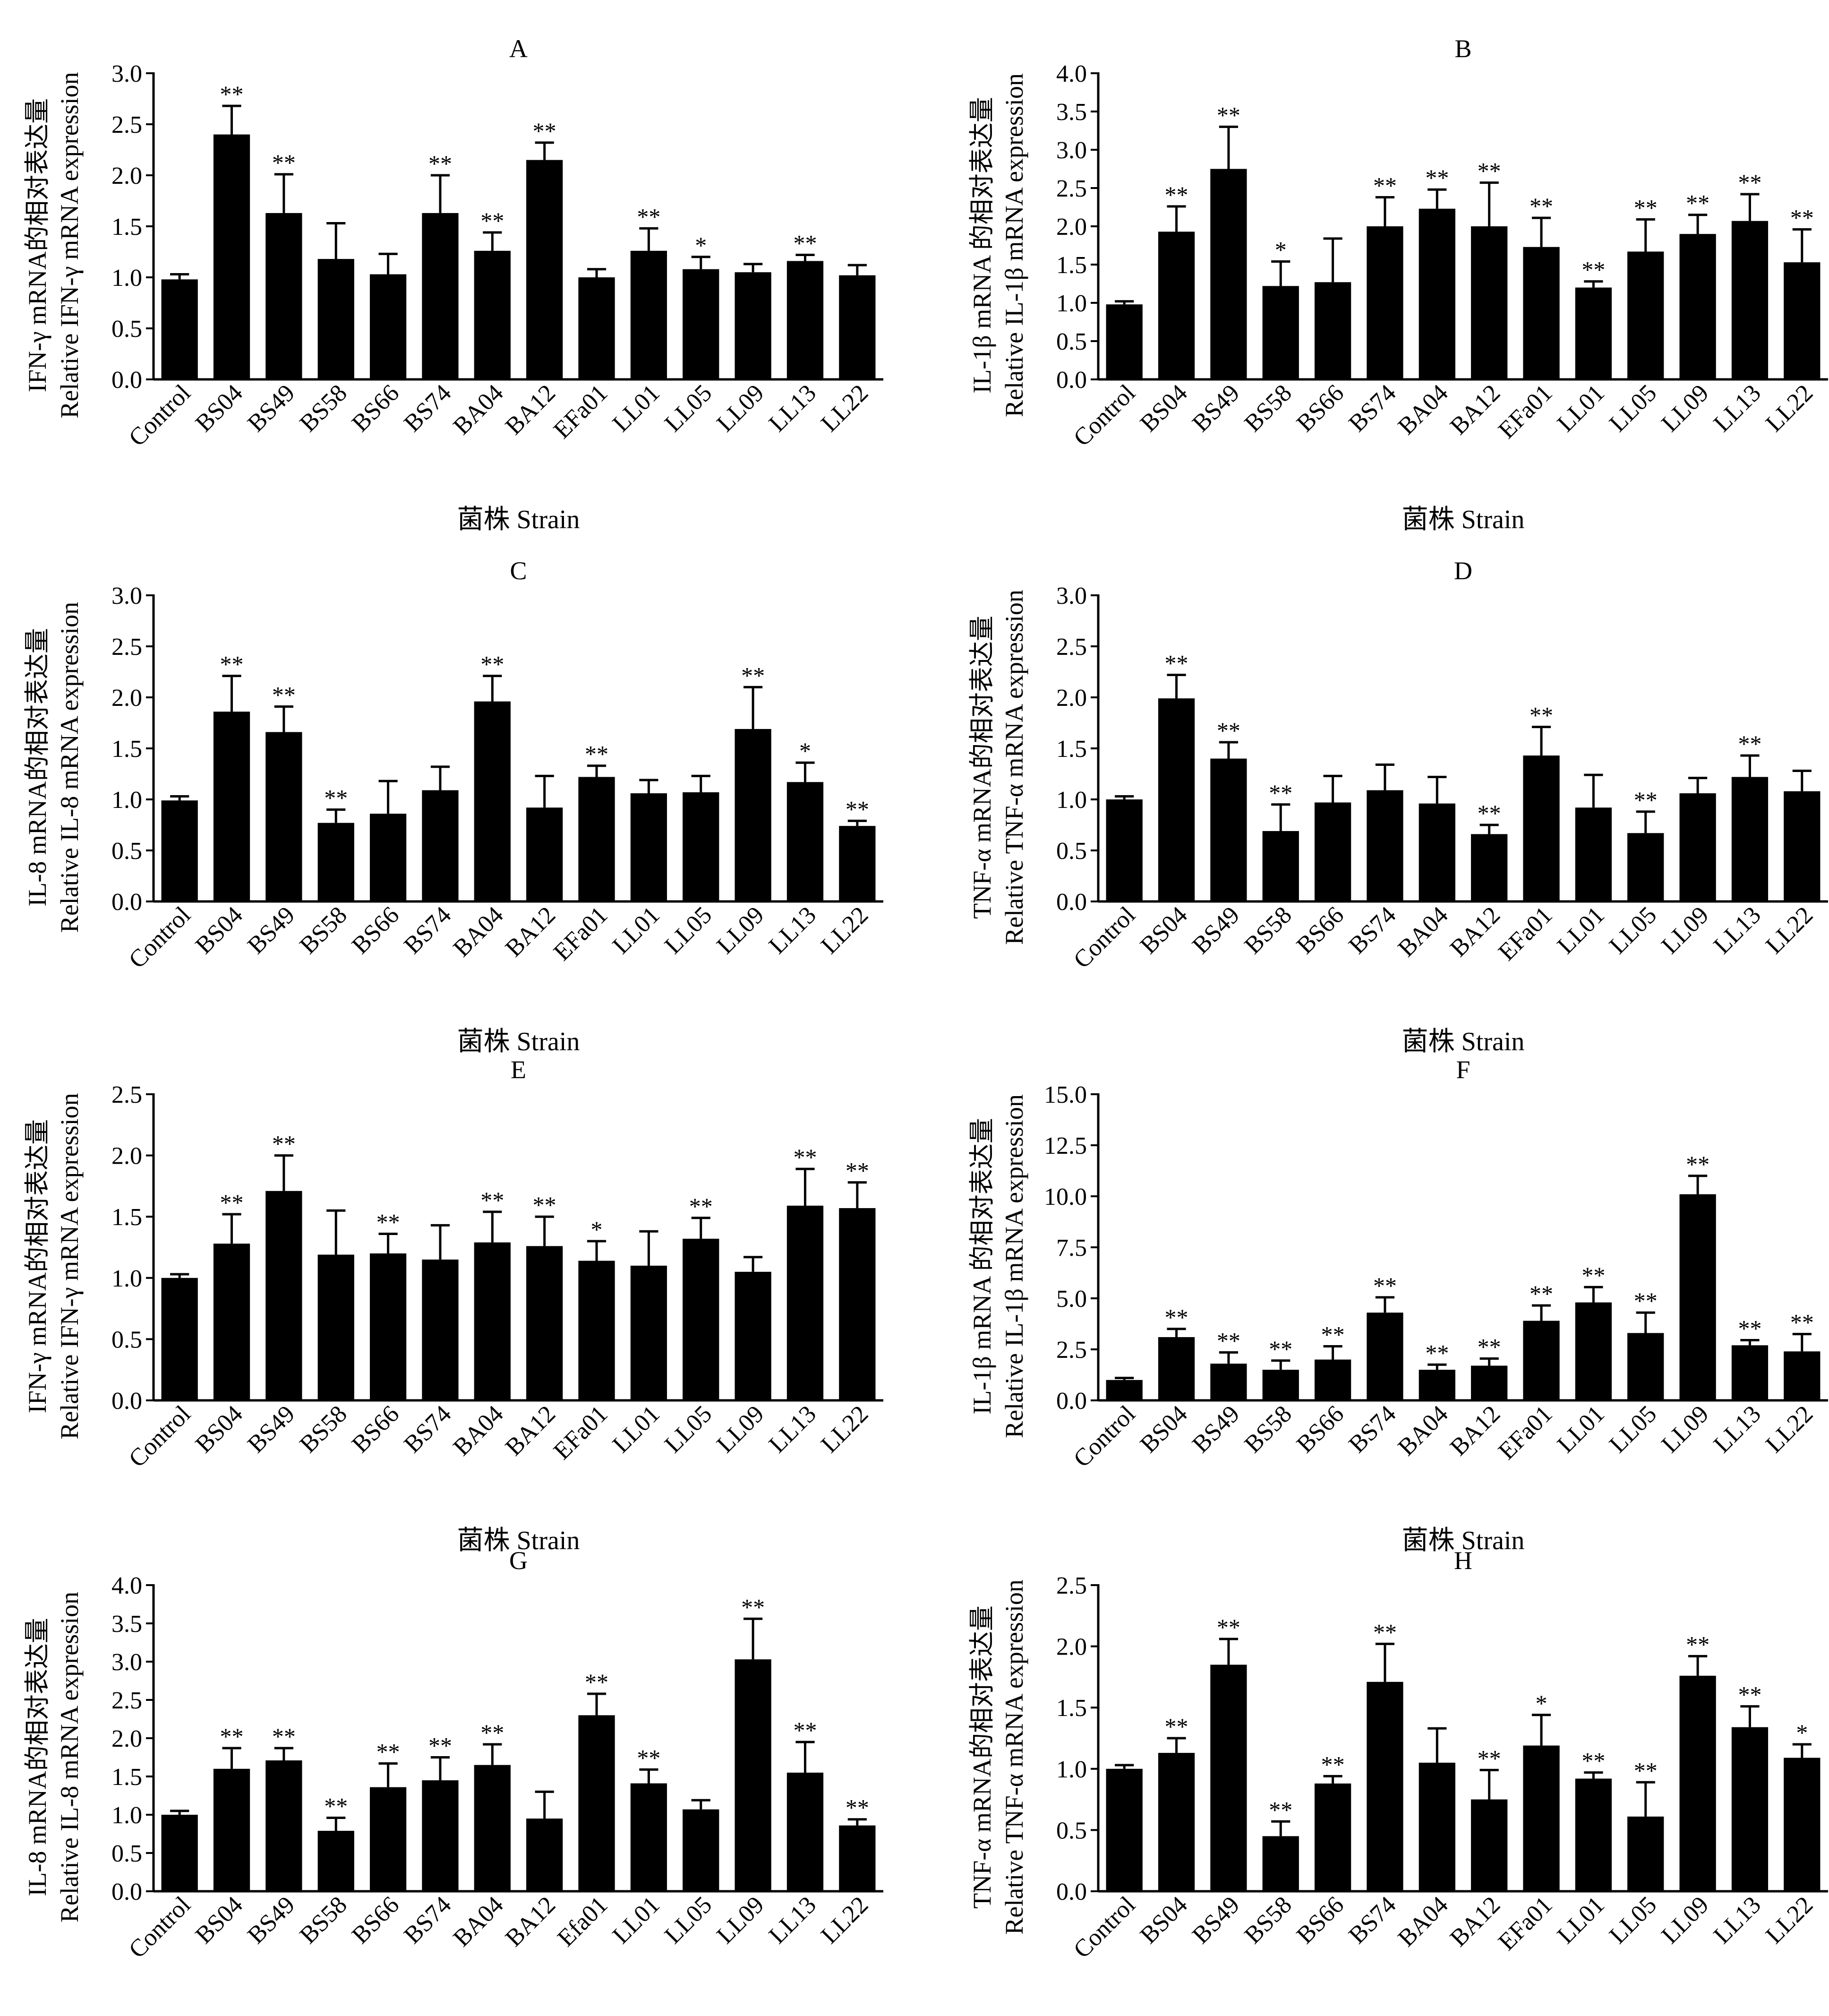 The image size is (1829, 2016). What do you see at coordinates (1071, 596) in the screenshot?
I see `y-tick-label: 3.0` at bounding box center [1071, 596].